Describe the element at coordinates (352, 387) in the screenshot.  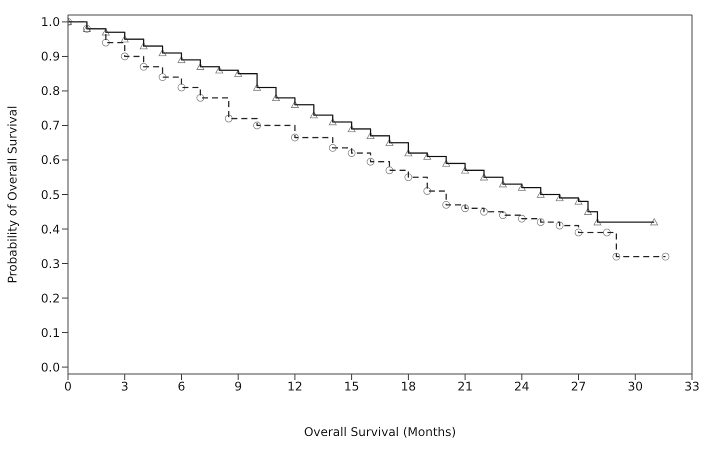
I see `x-tick-label: 15` at that location.